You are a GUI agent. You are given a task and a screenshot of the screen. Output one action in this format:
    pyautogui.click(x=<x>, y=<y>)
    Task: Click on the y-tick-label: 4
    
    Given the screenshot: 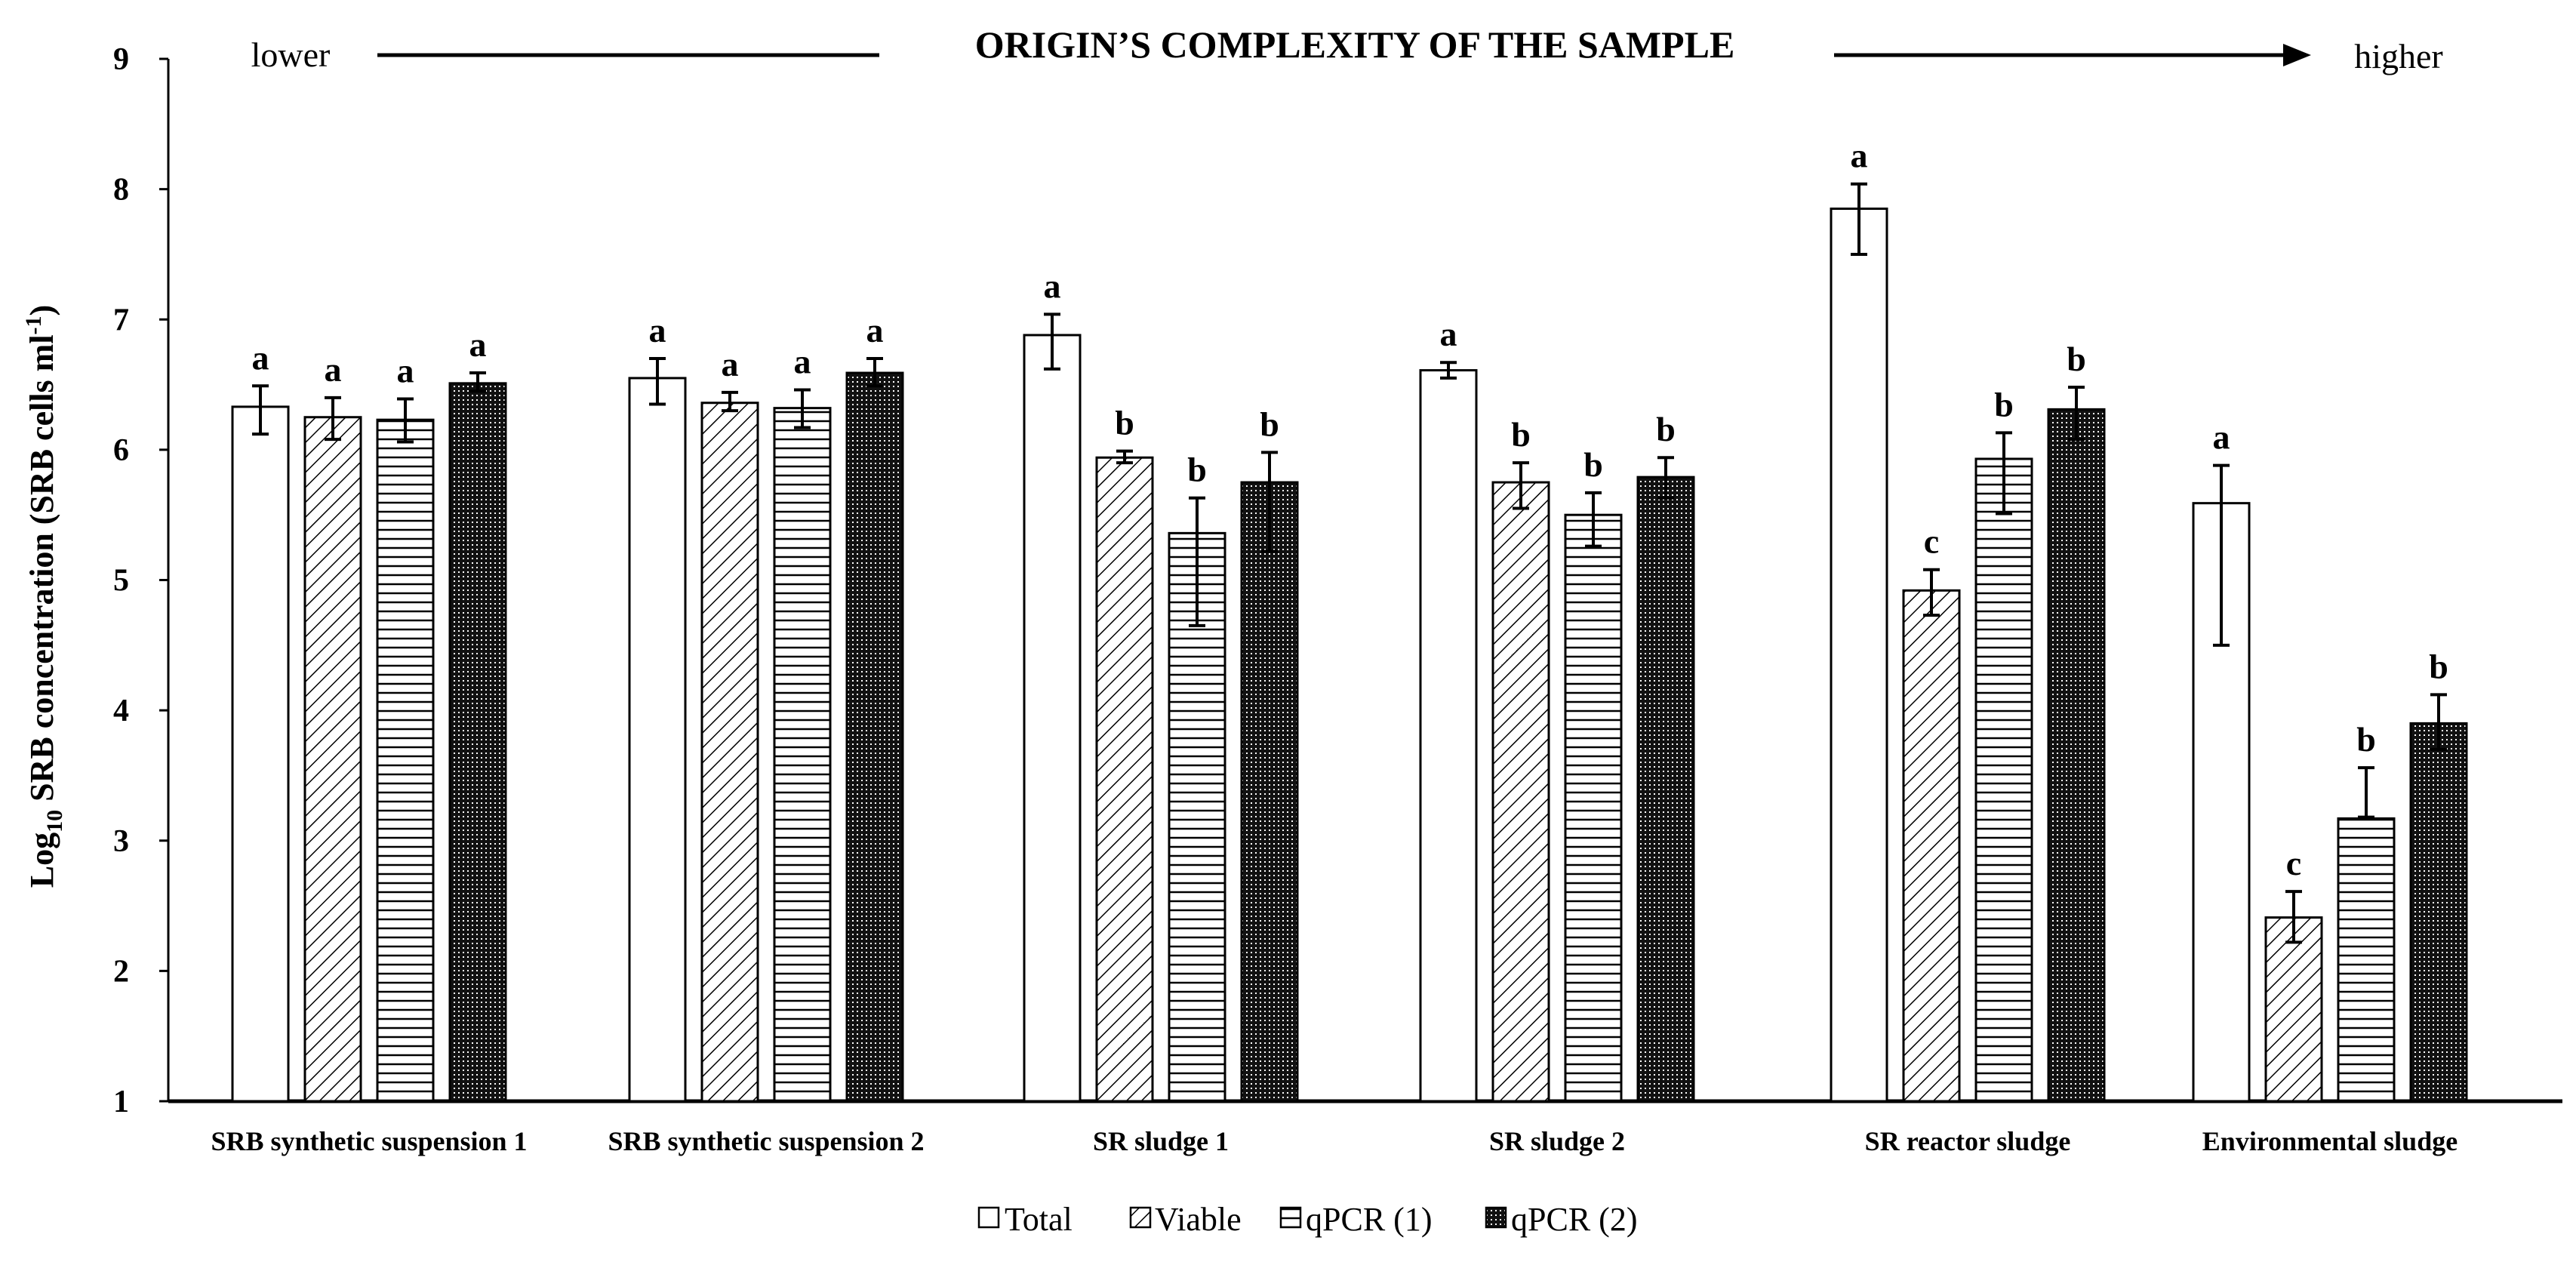 What is the action you would take?
    pyautogui.click(x=121, y=711)
    